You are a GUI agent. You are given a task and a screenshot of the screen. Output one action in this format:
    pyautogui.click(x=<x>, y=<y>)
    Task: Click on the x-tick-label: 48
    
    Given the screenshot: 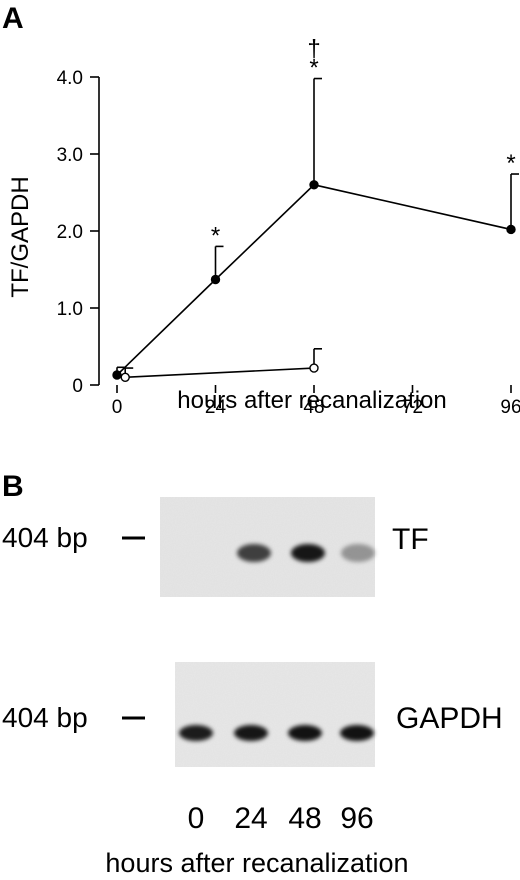 What is the action you would take?
    pyautogui.click(x=313, y=407)
    